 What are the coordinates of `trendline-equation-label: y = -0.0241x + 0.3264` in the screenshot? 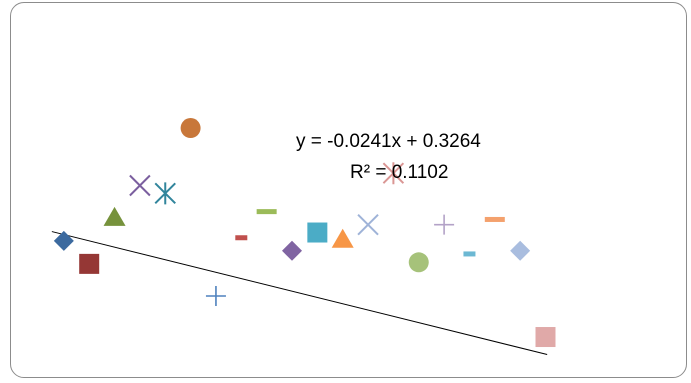 It's located at (388, 142).